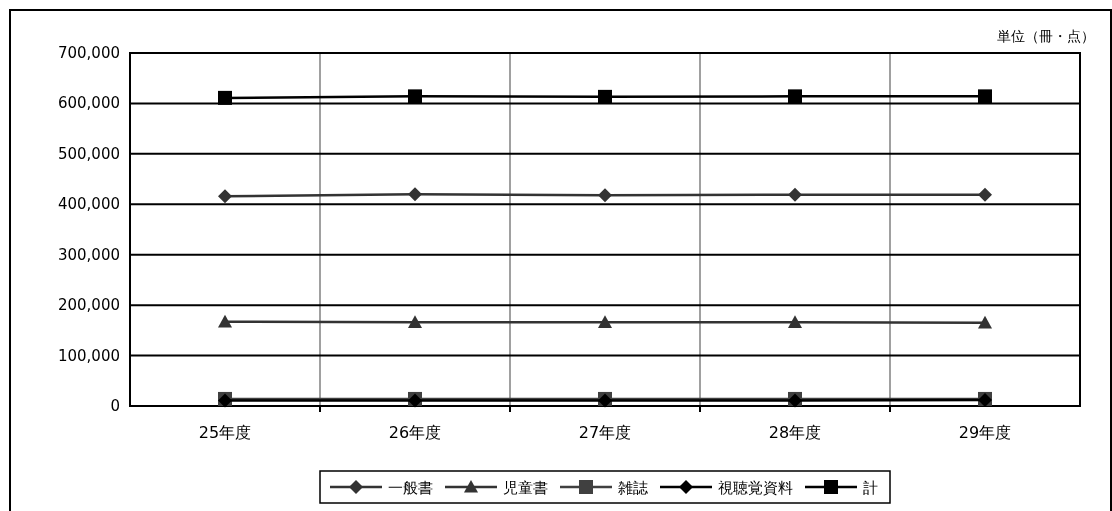 The image size is (1112, 511). What do you see at coordinates (605, 432) in the screenshot?
I see `x-tick-label: 27年度` at bounding box center [605, 432].